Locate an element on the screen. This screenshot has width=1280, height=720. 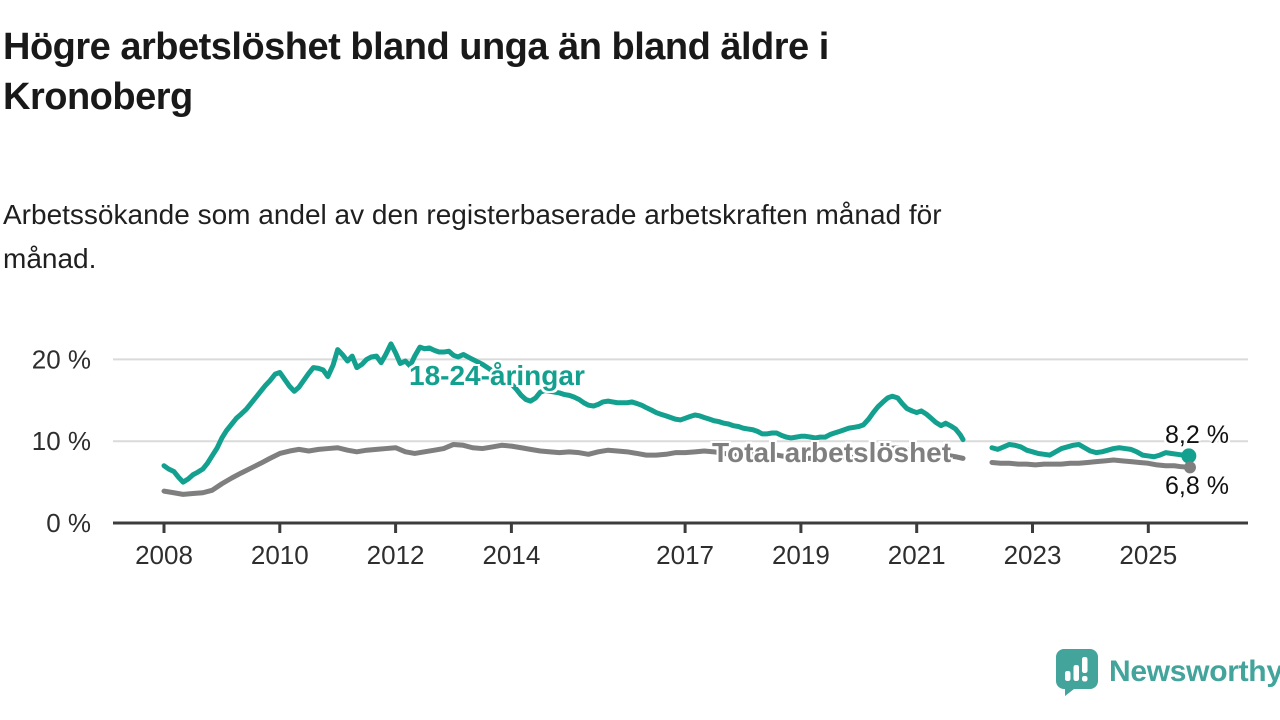
y-tick-label: 10 % is located at coordinates (61, 441).